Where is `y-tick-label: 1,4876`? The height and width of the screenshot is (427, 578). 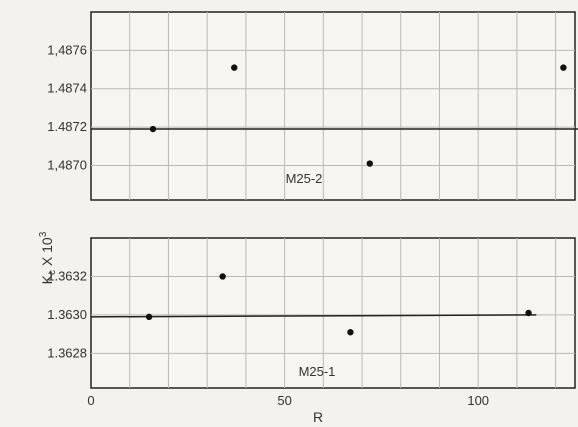 y-tick-label: 1,4876 is located at coordinates (67, 49).